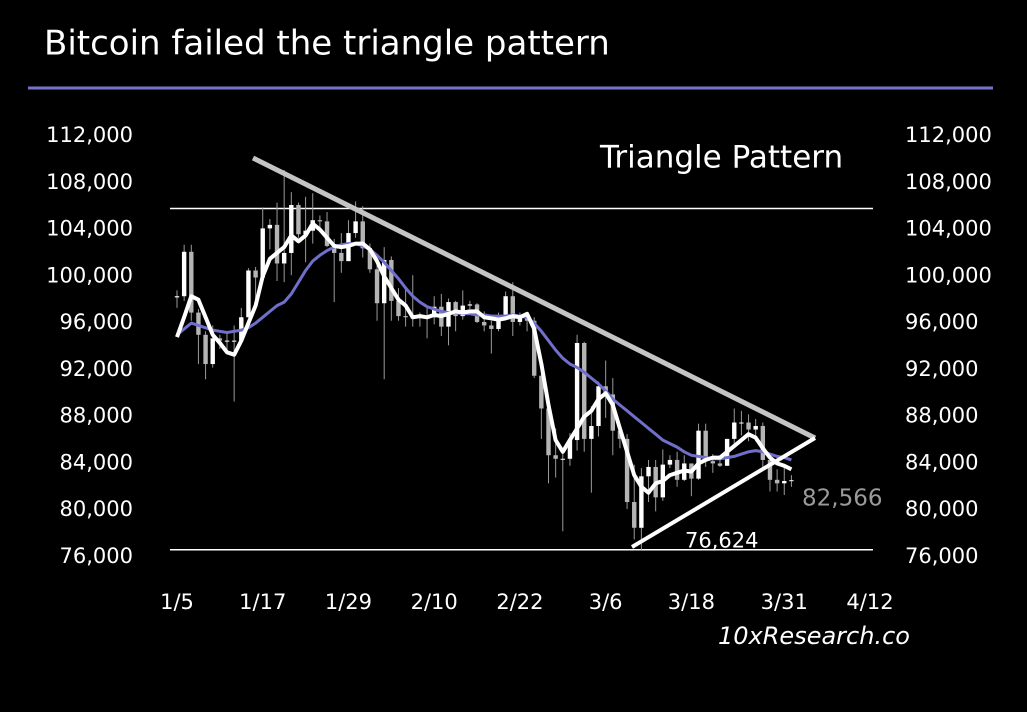 Image resolution: width=1027 pixels, height=712 pixels. Describe the element at coordinates (434, 602) in the screenshot. I see `x-tick-label: 2/10` at that location.